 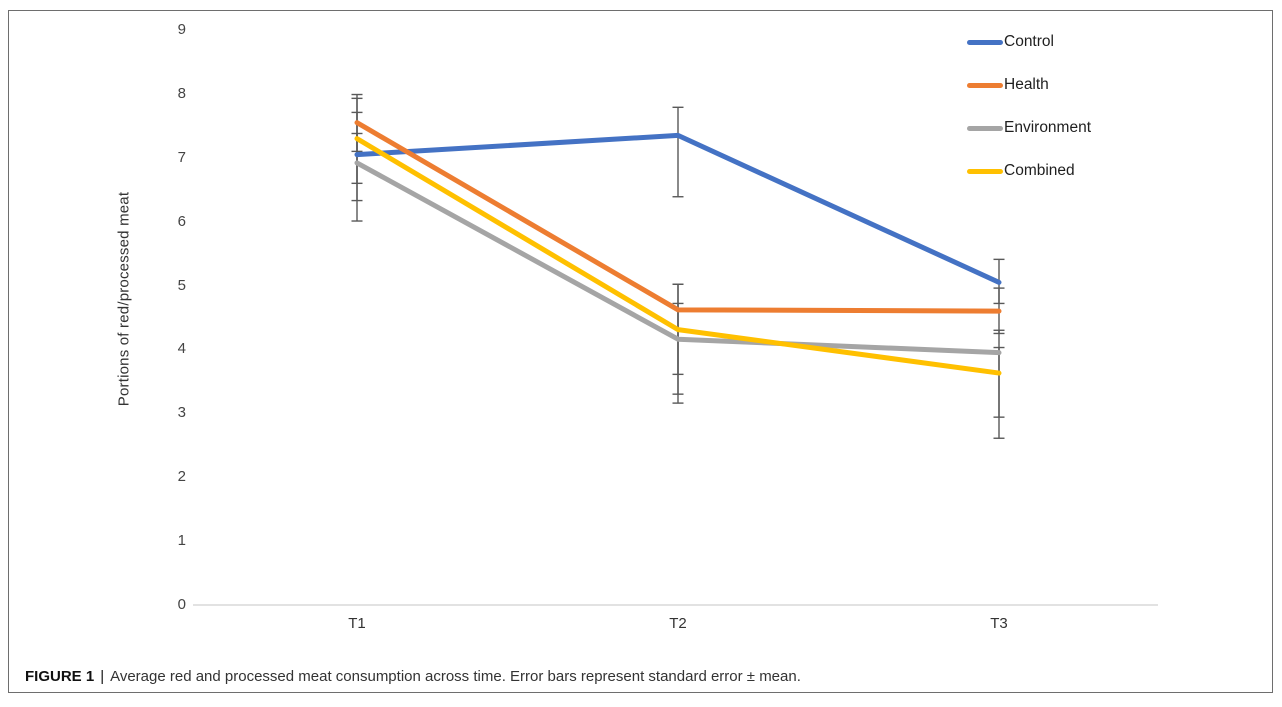 I want to click on legend: Control Health Environment Combined, so click(x=1029, y=118).